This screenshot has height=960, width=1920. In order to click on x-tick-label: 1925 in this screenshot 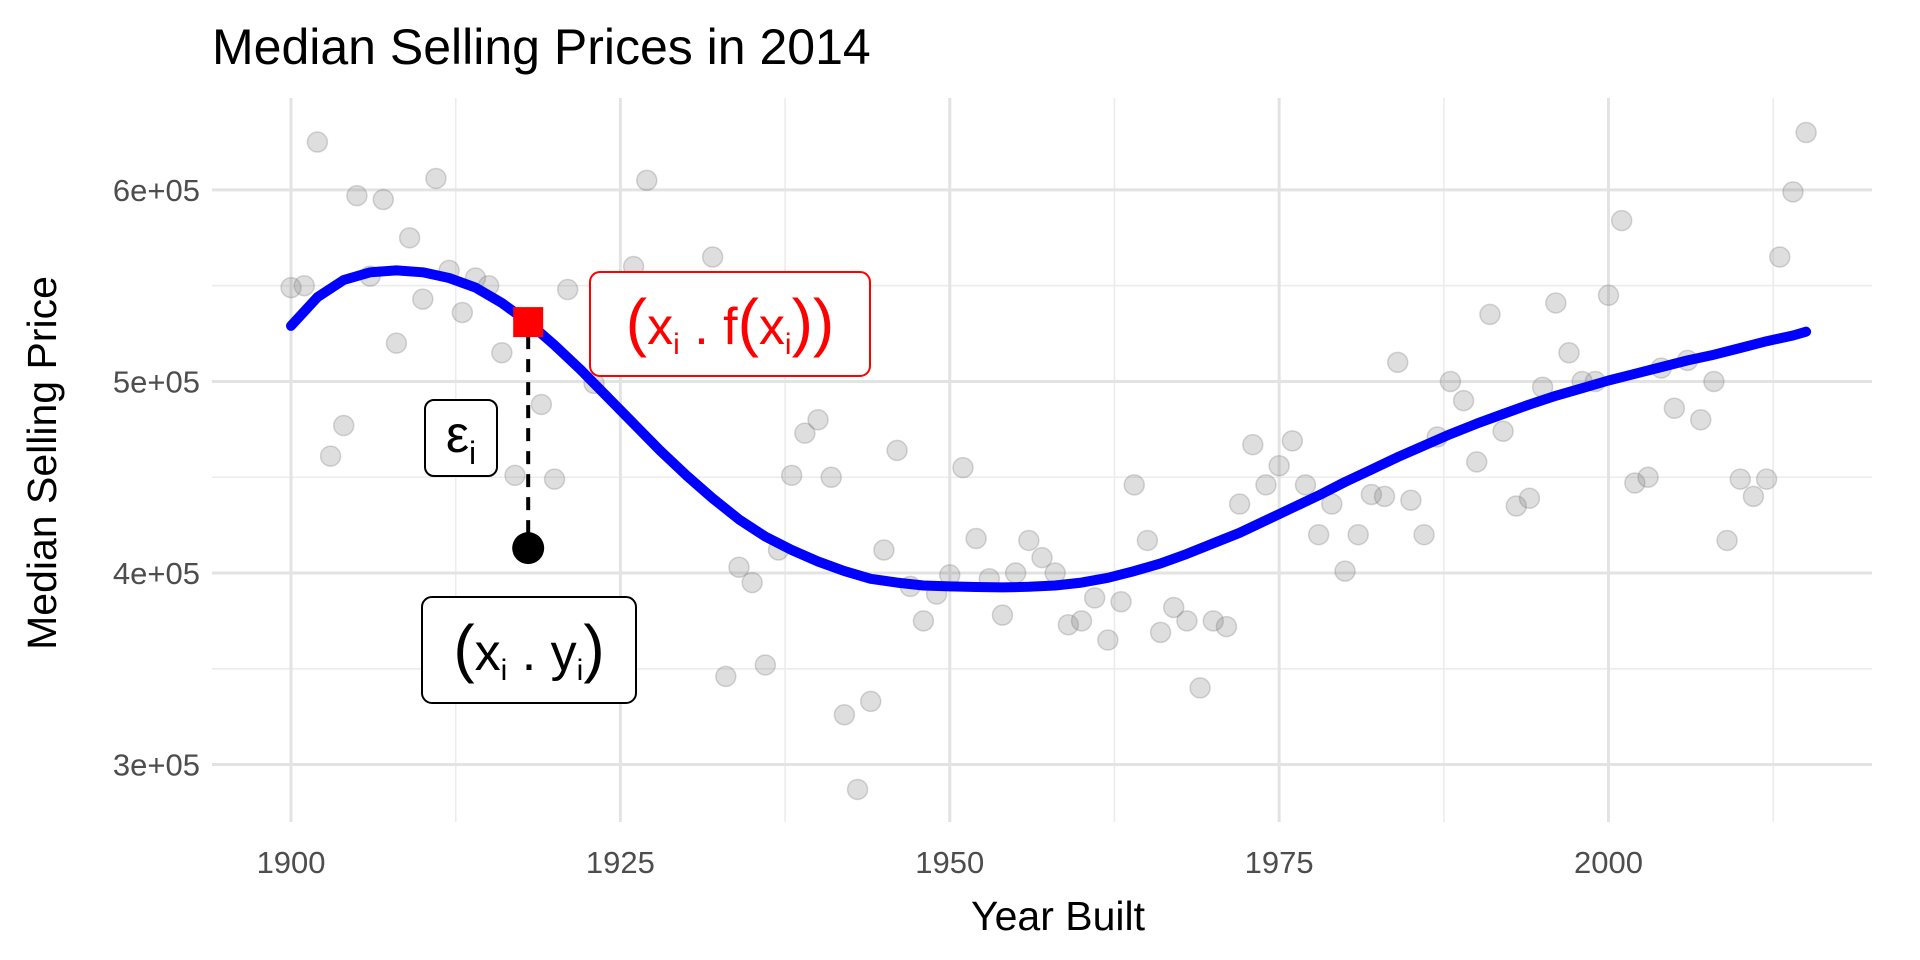, I will do `click(620, 862)`.